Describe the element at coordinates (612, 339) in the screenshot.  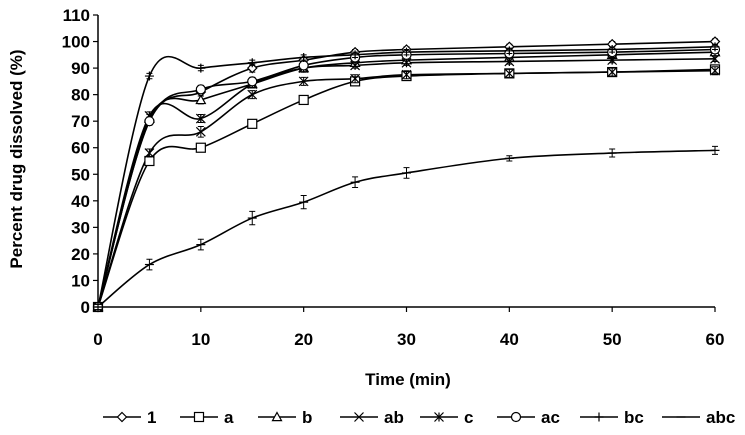
I see `x-tick-label: 50` at that location.